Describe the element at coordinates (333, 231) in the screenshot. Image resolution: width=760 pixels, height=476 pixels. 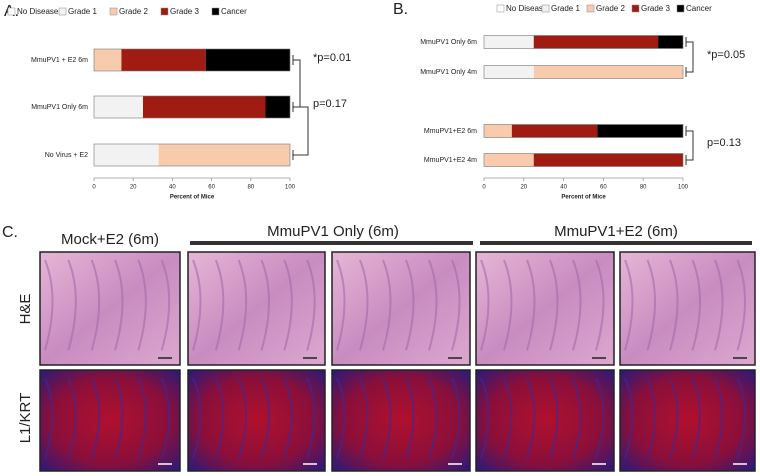
I see `column-header: MmuPV1 Only (6m)` at that location.